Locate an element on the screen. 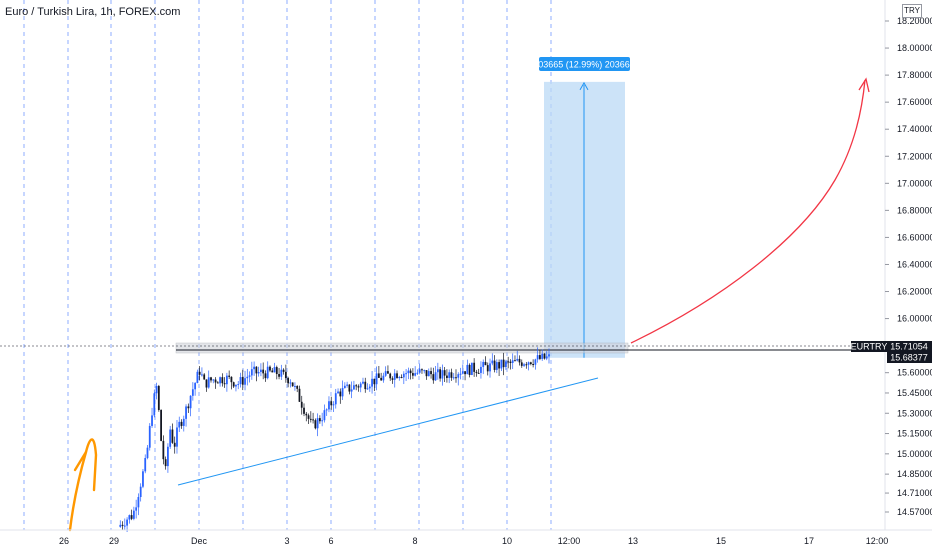 The width and height of the screenshot is (932, 550). projection-curve is located at coordinates (748, 211).